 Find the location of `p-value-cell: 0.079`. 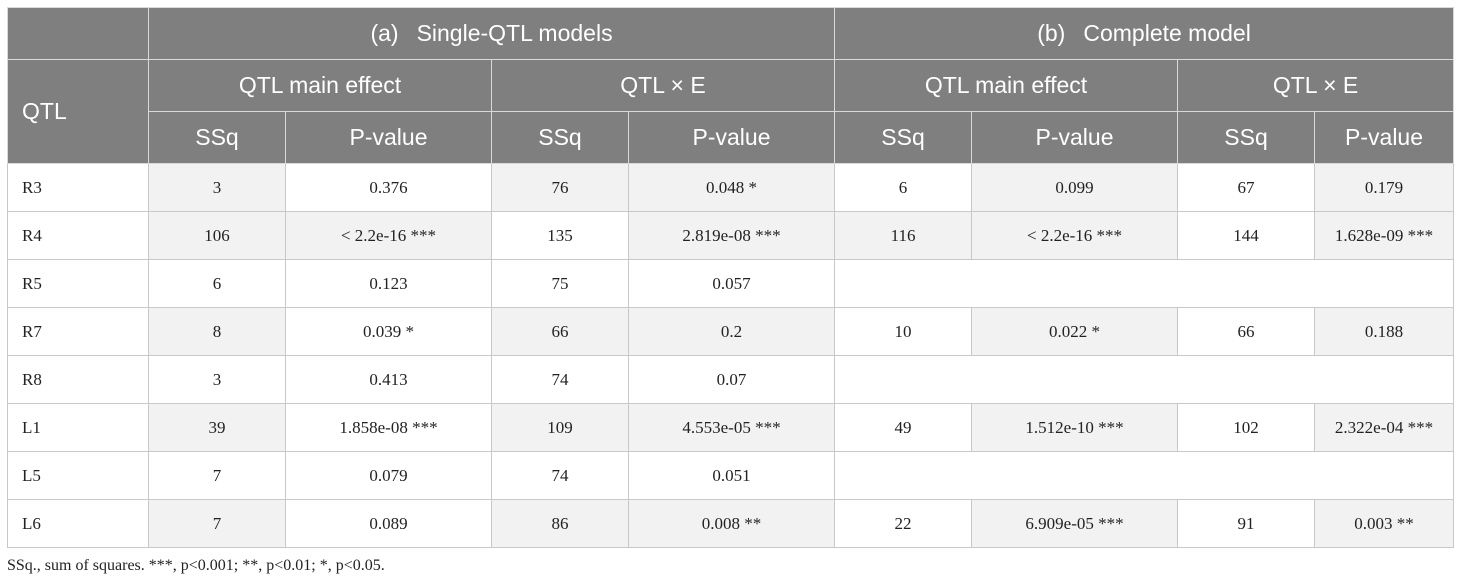

p-value-cell: 0.079 is located at coordinates (388, 475).